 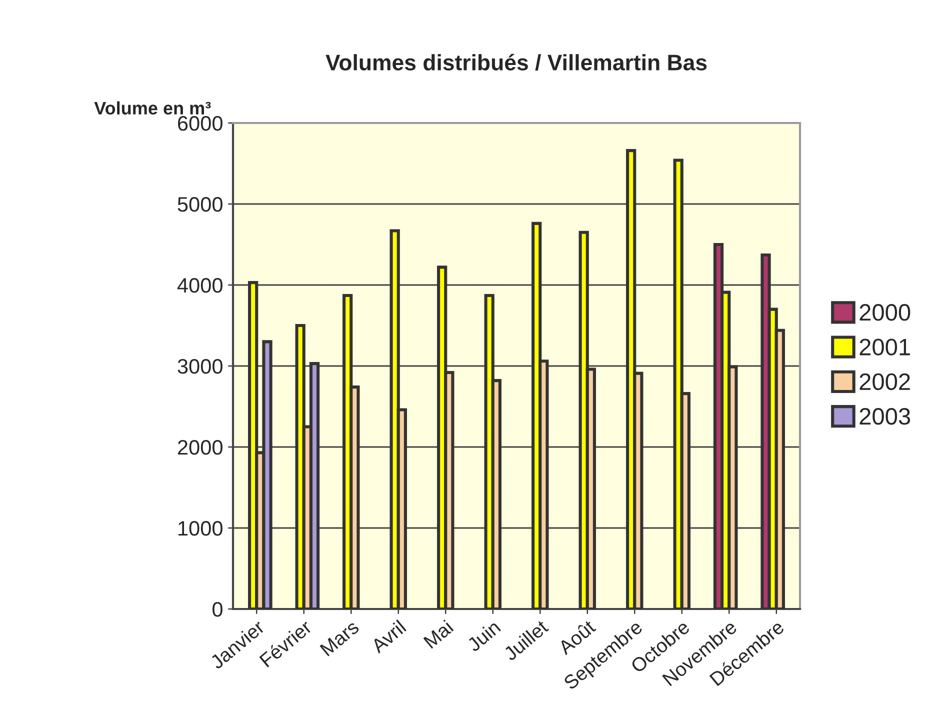 What do you see at coordinates (199, 285) in the screenshot?
I see `y-tick-label: 4000` at bounding box center [199, 285].